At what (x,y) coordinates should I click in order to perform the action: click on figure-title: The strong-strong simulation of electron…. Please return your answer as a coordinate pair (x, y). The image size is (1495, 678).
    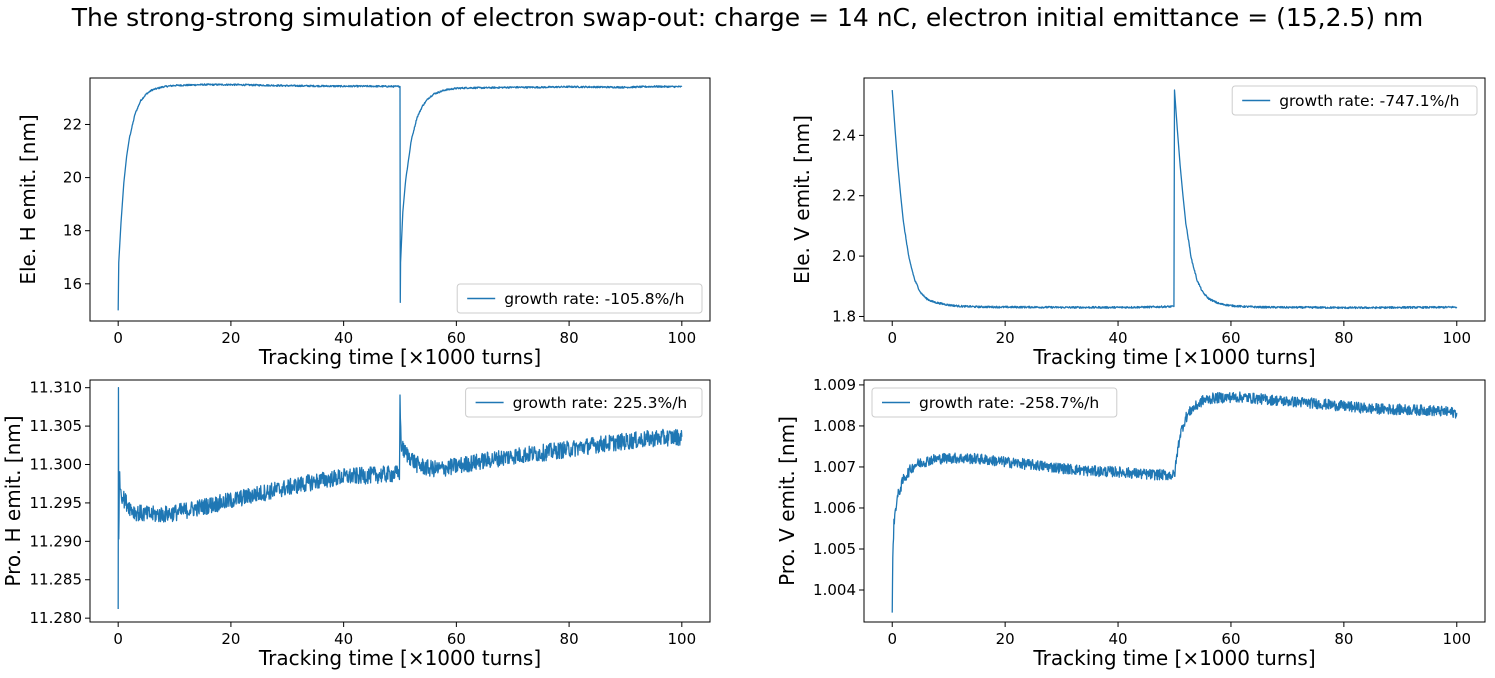
    Looking at the image, I should click on (747, 17).